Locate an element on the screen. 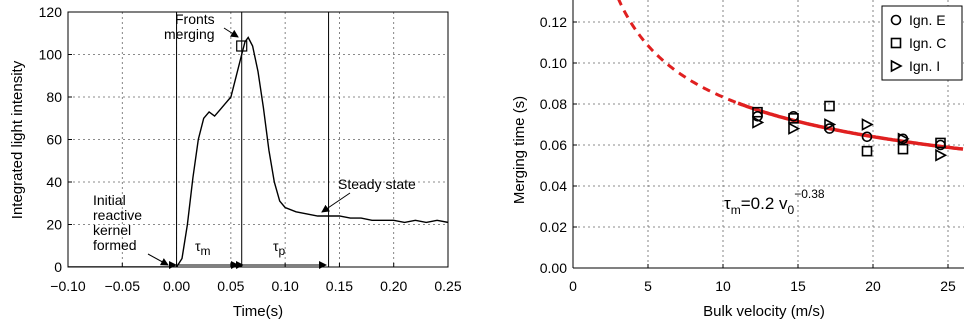  fronts-merging-annotation: Fronts merging is located at coordinates (201, 26).